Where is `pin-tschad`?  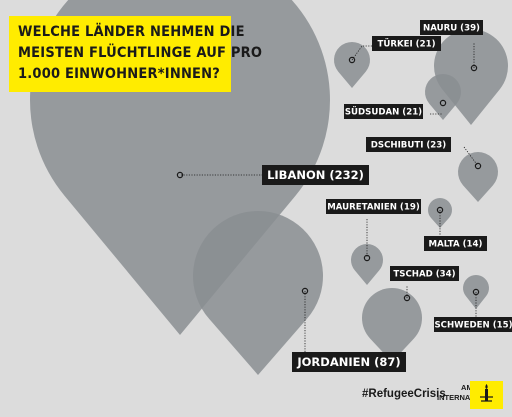
pin-tschad is located at coordinates (392, 325).